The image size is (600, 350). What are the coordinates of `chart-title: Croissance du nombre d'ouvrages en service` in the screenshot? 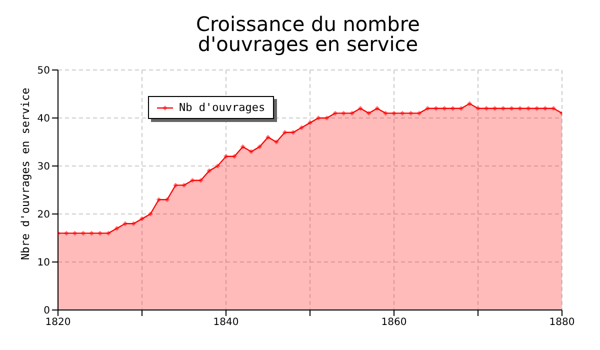 It's located at (308, 34).